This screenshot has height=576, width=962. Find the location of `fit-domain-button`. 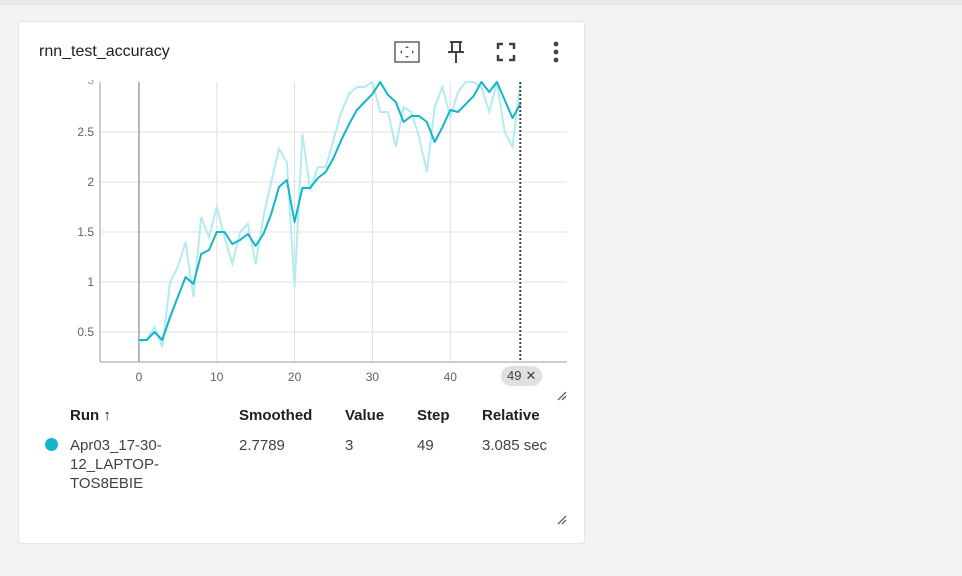

fit-domain-button is located at coordinates (407, 52).